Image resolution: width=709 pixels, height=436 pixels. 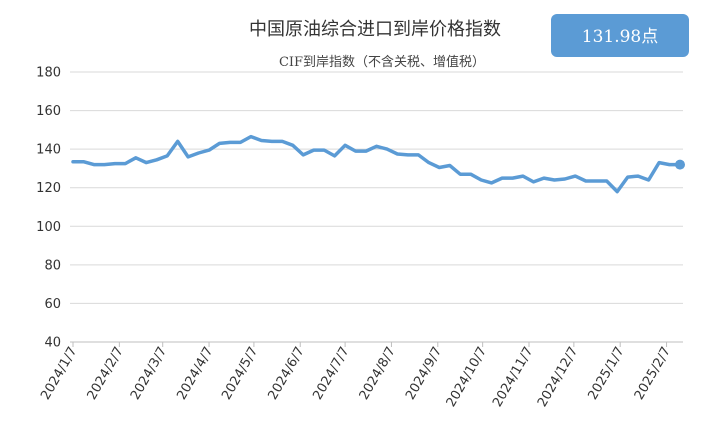 What do you see at coordinates (149, 374) in the screenshot?
I see `x-tick-label: 2024/3/7` at bounding box center [149, 374].